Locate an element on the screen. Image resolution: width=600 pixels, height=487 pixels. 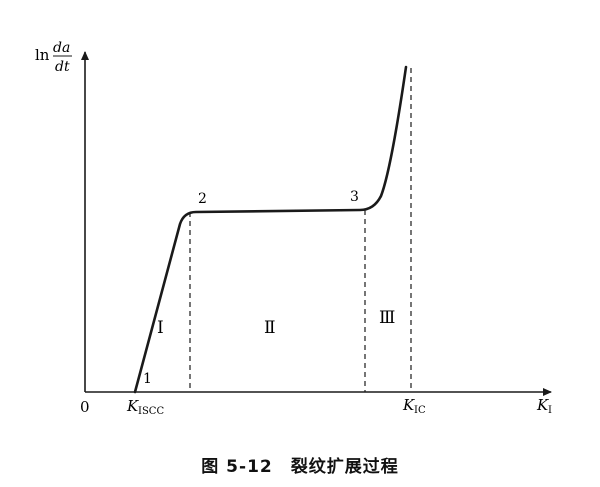
region-label-2: Ⅱ is located at coordinates (270, 328).